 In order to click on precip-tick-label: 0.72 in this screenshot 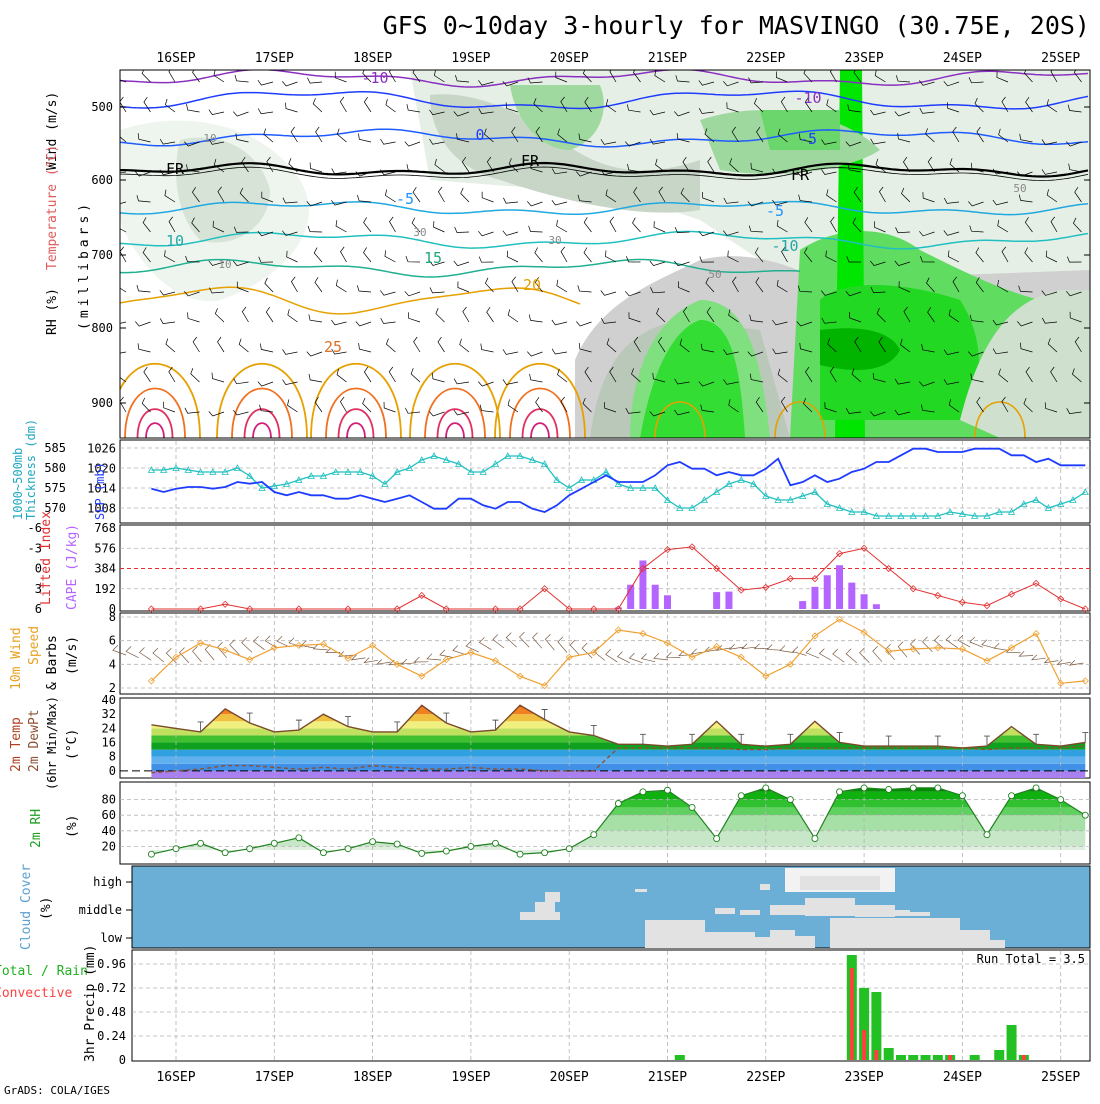, I will do `click(111, 988)`.